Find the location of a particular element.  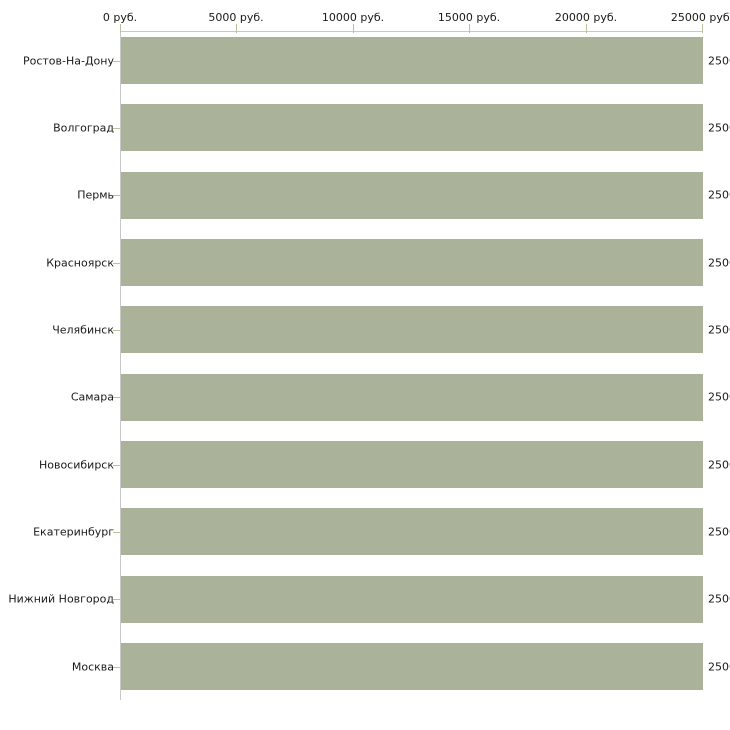

category-label: Москва is located at coordinates (92, 667).